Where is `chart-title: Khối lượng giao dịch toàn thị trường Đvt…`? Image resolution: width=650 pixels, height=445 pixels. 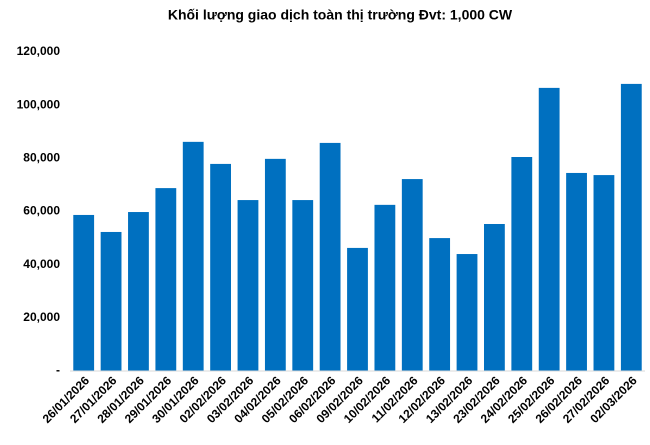
chart-title: Khối lượng giao dịch toàn thị trường Đvt… is located at coordinates (340, 15).